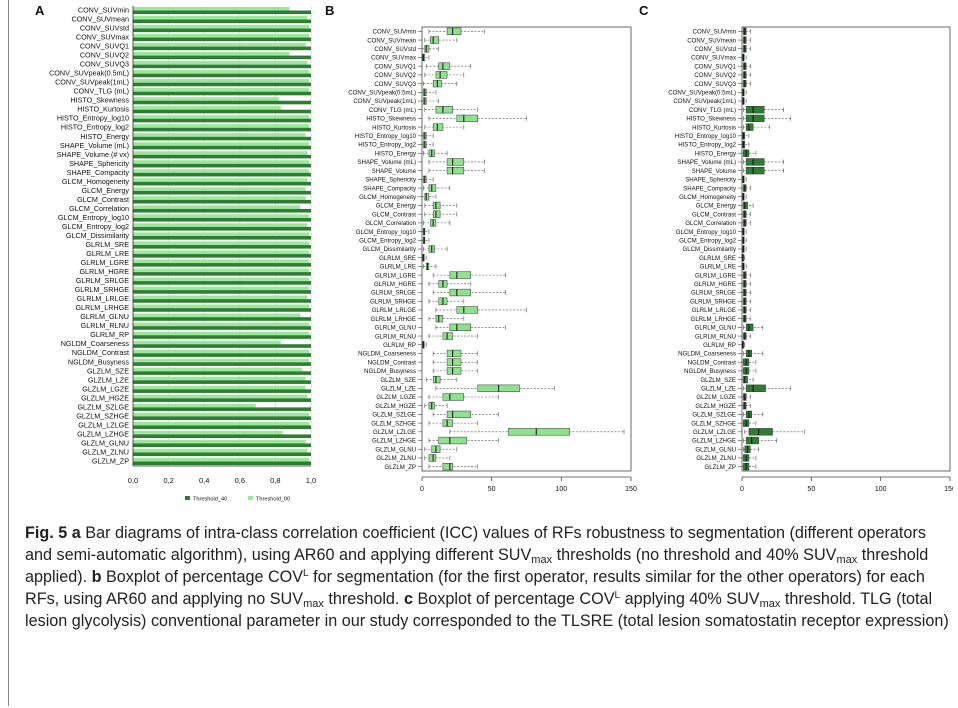  I want to click on category-label-b: GLRLM_SRE, so click(397, 258).